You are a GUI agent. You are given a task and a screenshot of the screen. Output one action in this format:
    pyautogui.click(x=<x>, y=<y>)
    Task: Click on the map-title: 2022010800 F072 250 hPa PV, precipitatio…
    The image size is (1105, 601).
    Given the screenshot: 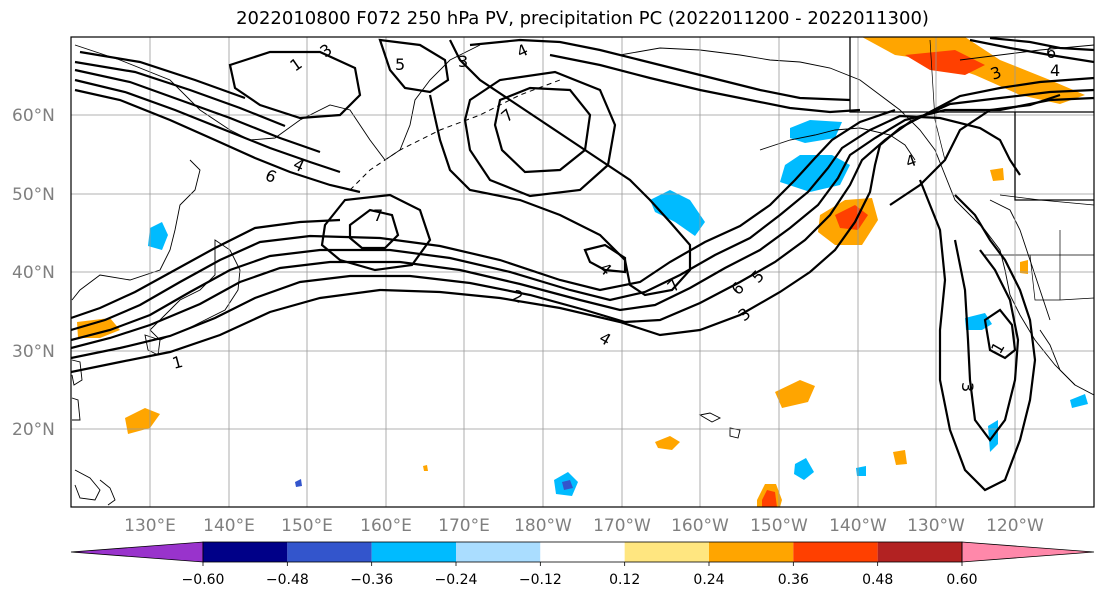 What is the action you would take?
    pyautogui.click(x=582, y=18)
    